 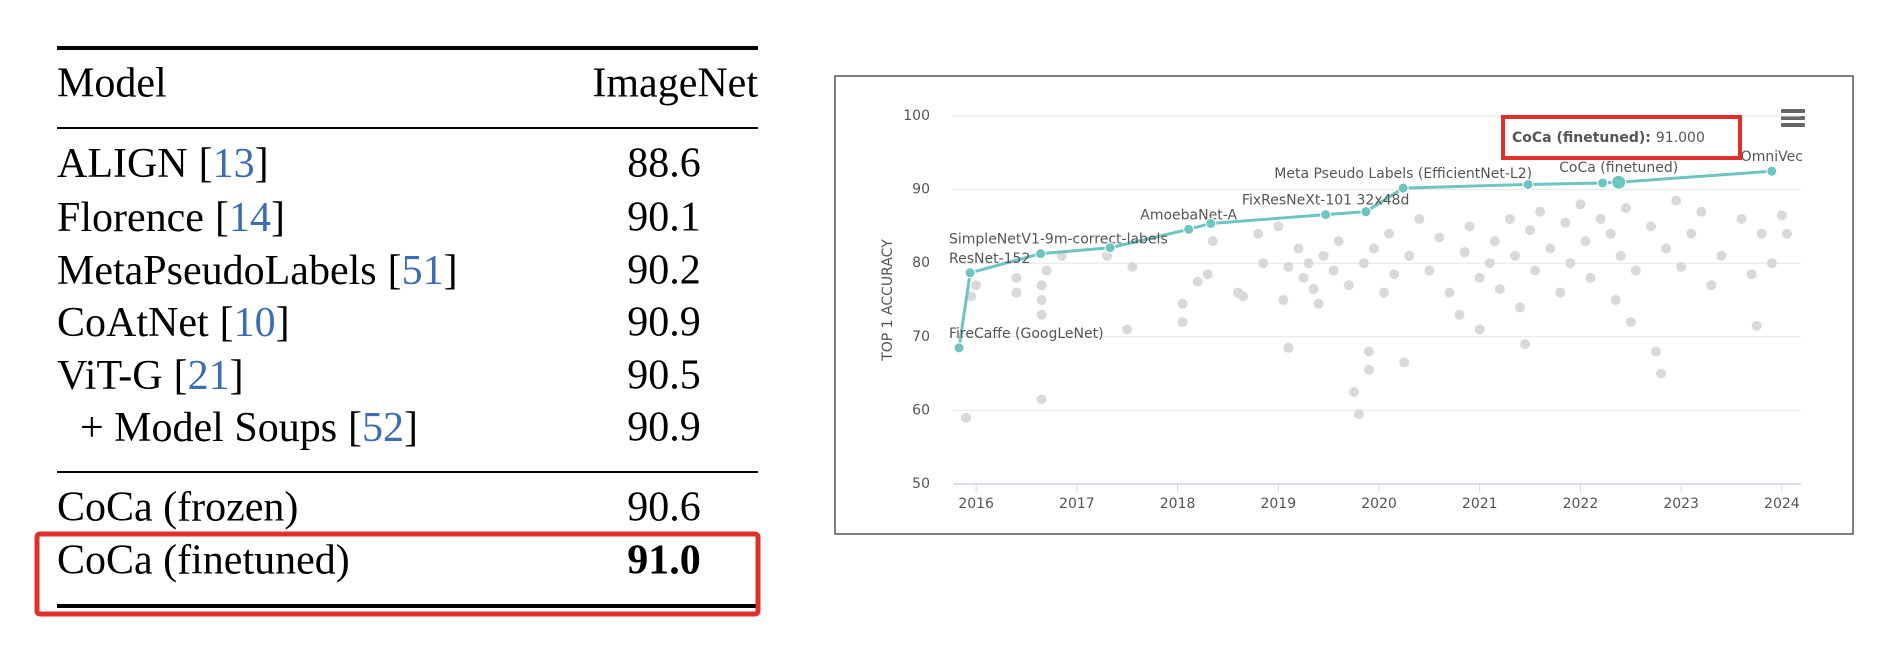 What do you see at coordinates (989, 259) in the screenshot?
I see `point-label: ResNet-152` at bounding box center [989, 259].